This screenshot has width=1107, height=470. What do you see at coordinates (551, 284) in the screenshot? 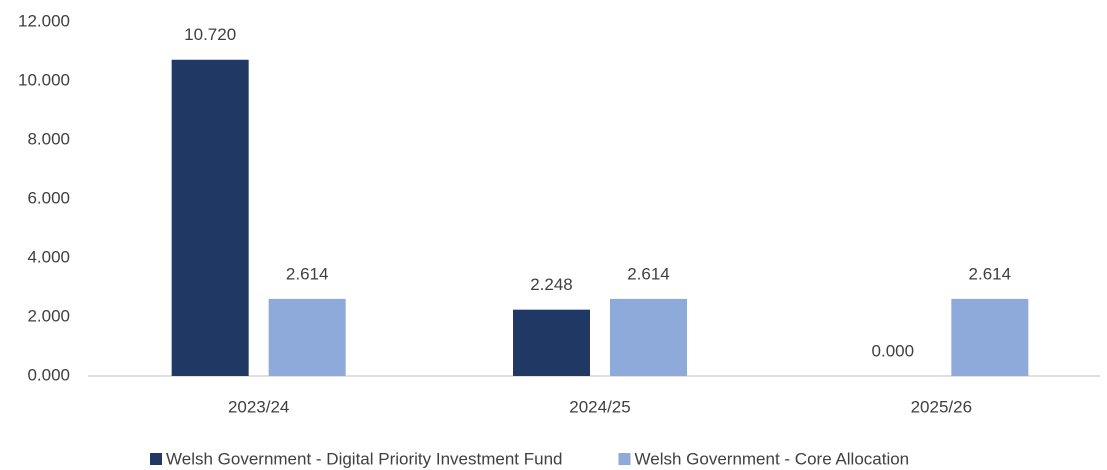
I see `data-label: 2.248` at bounding box center [551, 284].